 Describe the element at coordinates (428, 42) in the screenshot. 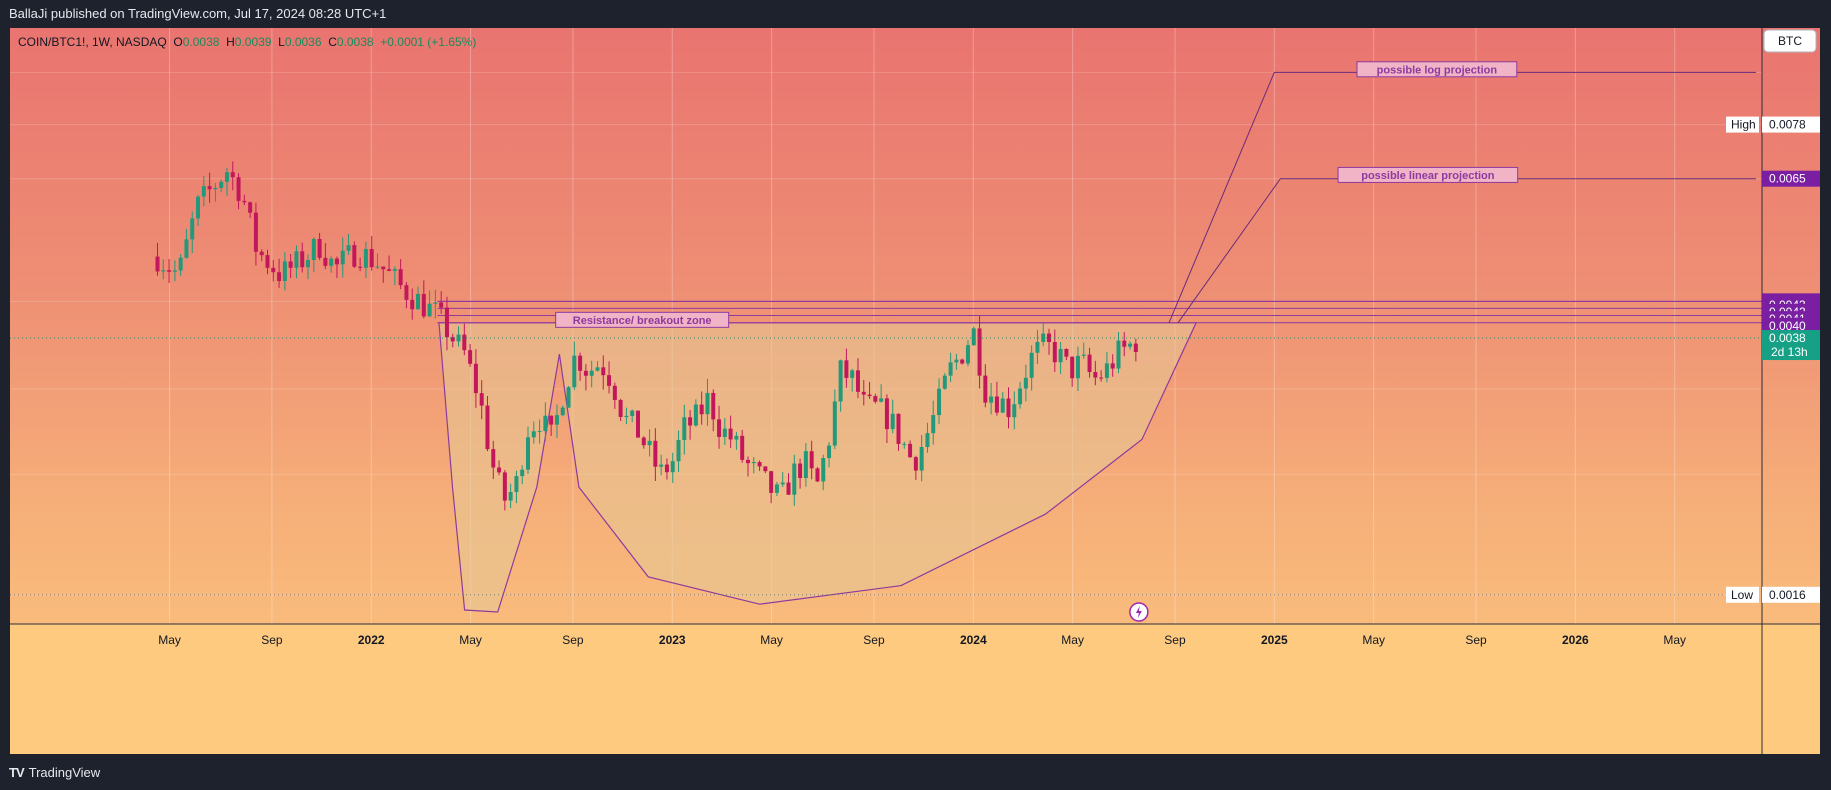

I see `change-value: +0.0001 (+1.65%)` at that location.